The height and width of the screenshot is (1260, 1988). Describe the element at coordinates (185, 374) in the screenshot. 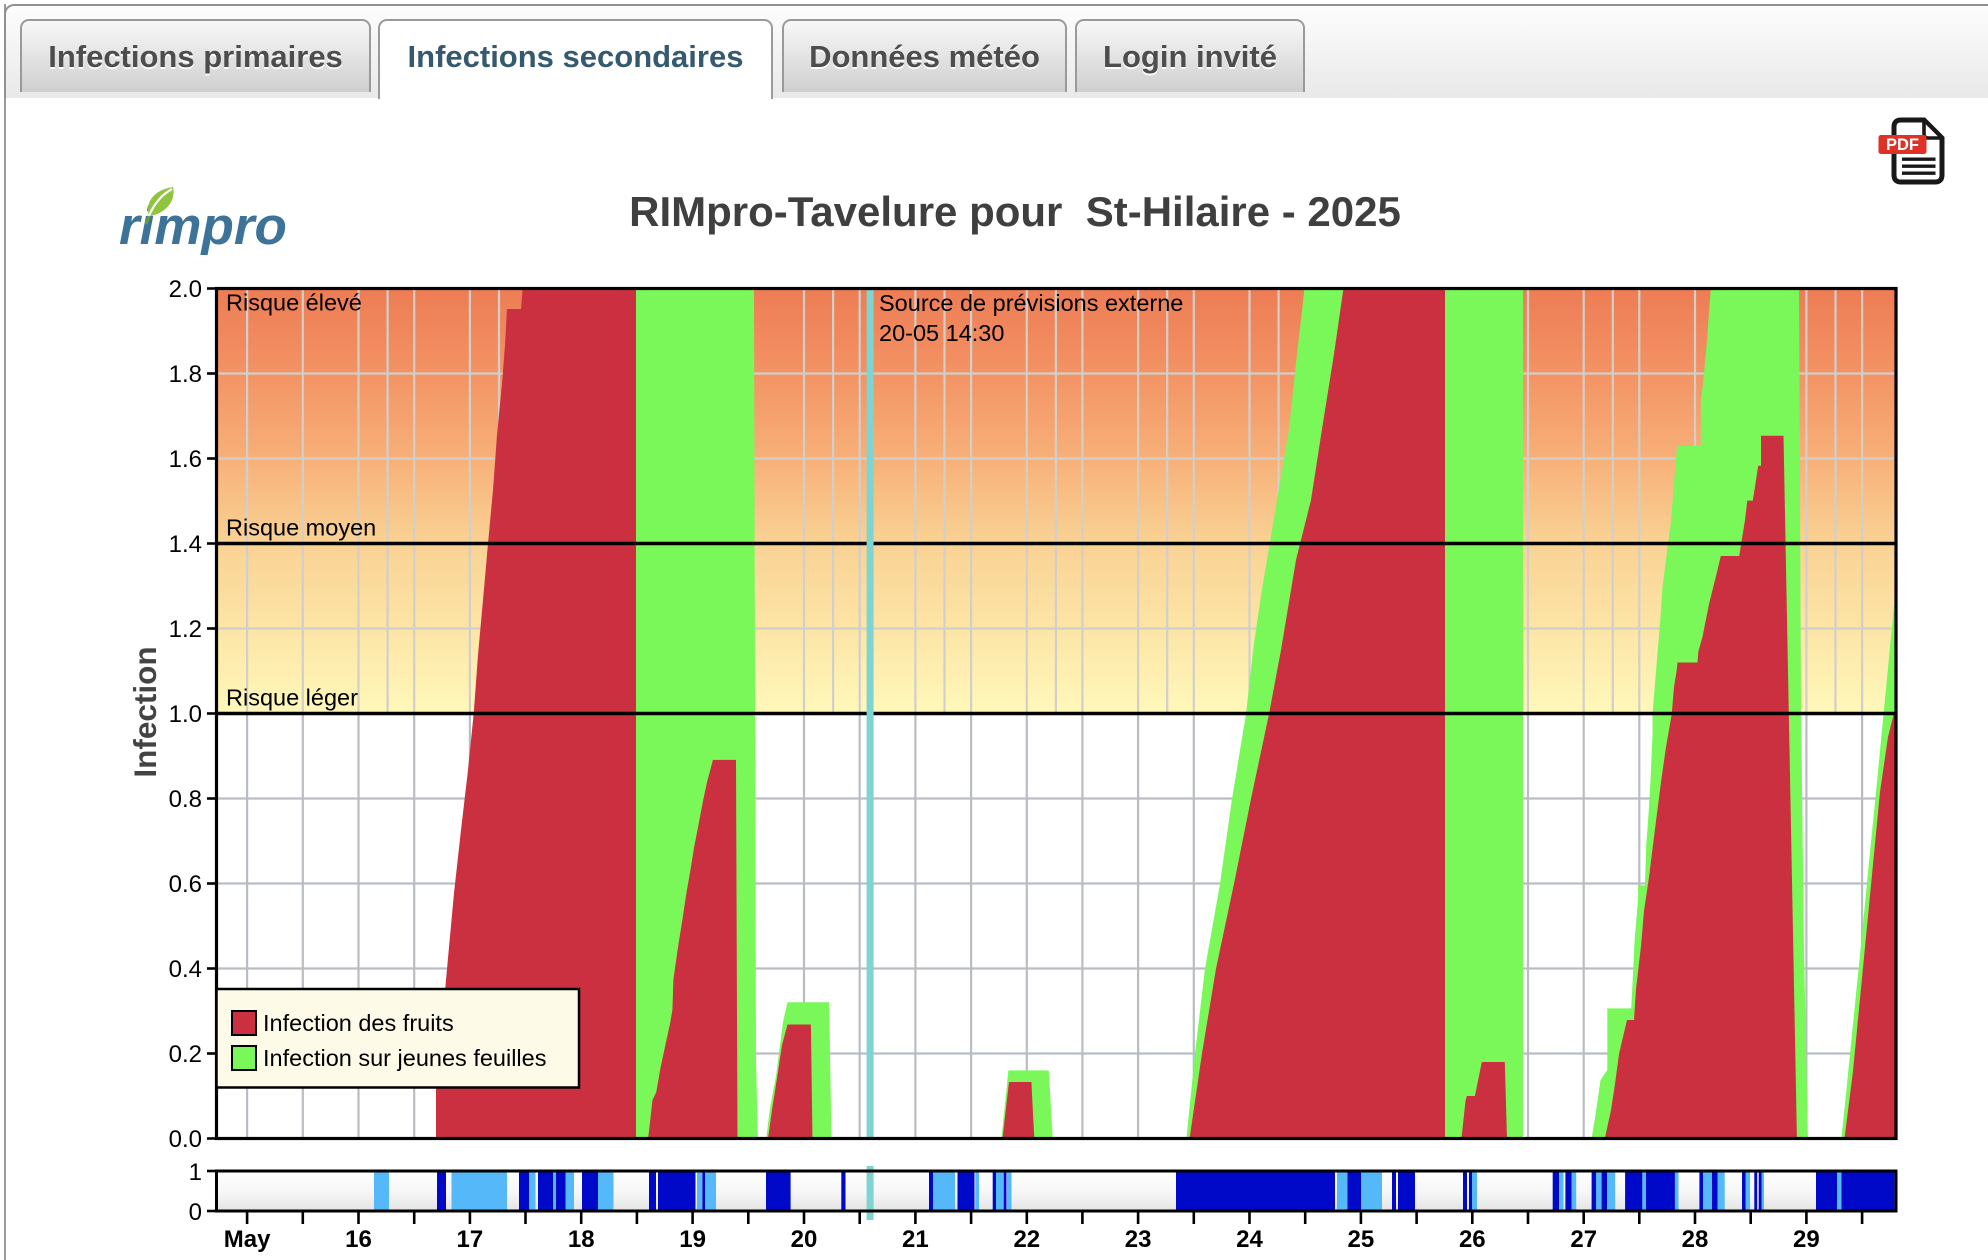

I see `svg-text: 1.8` at that location.